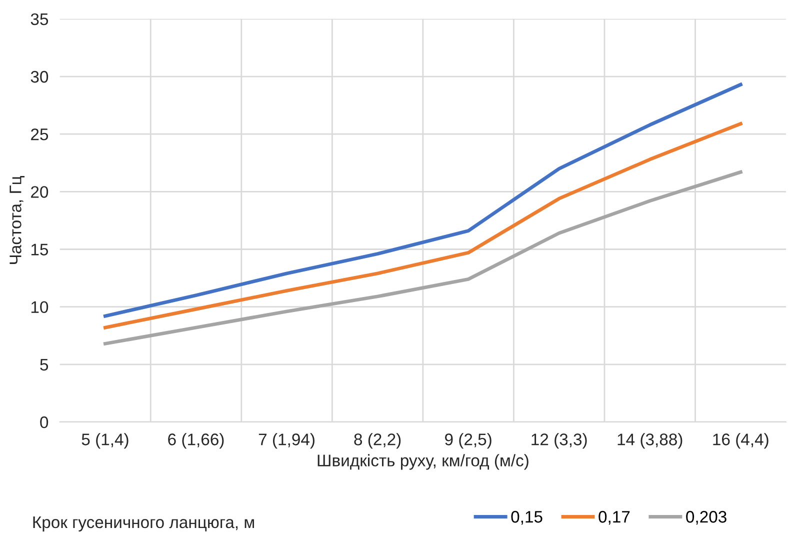  What do you see at coordinates (39, 134) in the screenshot?
I see `y-tick-label: 25` at bounding box center [39, 134].